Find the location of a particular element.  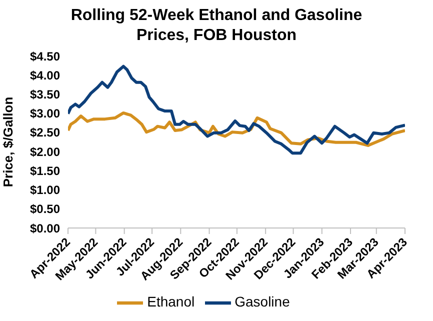

y-axis-title: Price, $/Gallon is located at coordinates (8, 142).